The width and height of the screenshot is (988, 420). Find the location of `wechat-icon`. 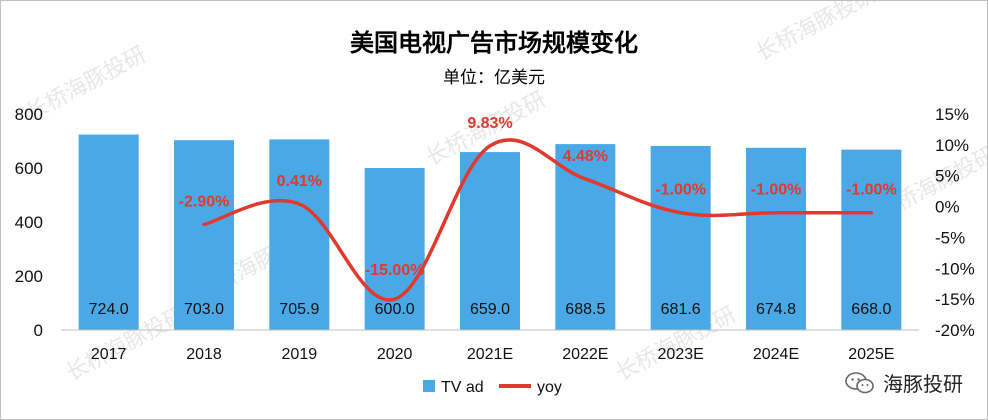

wechat-icon is located at coordinates (859, 382).